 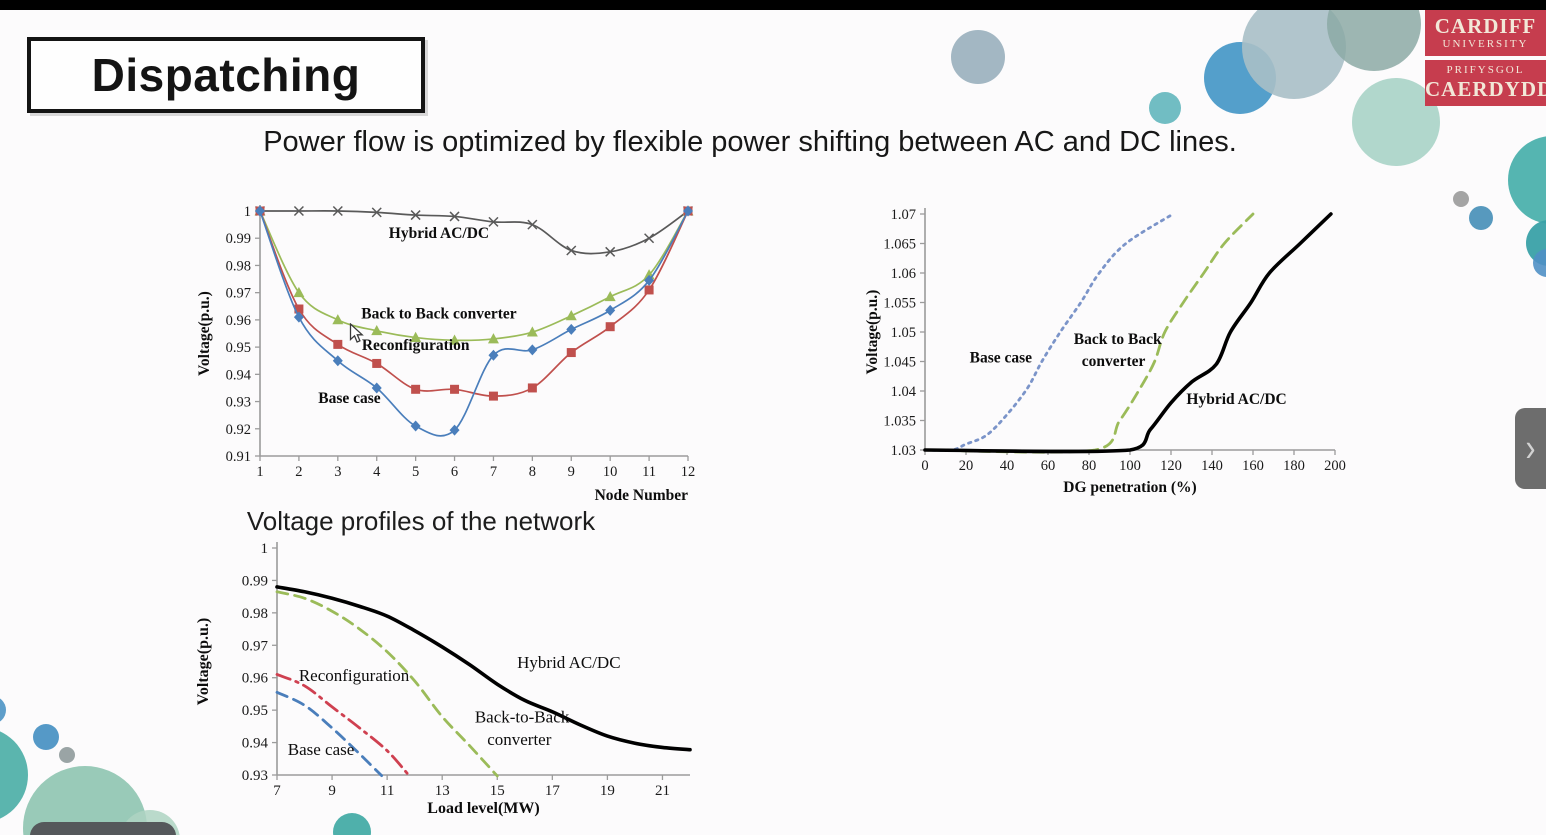 I want to click on svg-text: 100, so click(x=1130, y=466).